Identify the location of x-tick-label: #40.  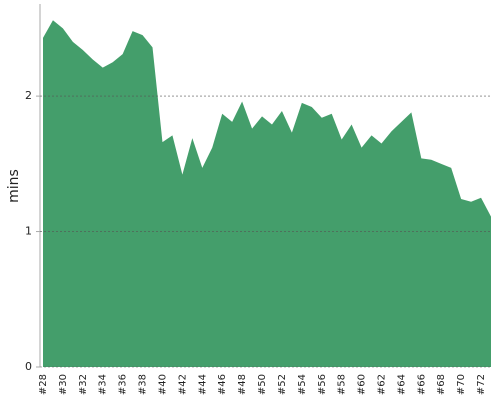
(162, 384).